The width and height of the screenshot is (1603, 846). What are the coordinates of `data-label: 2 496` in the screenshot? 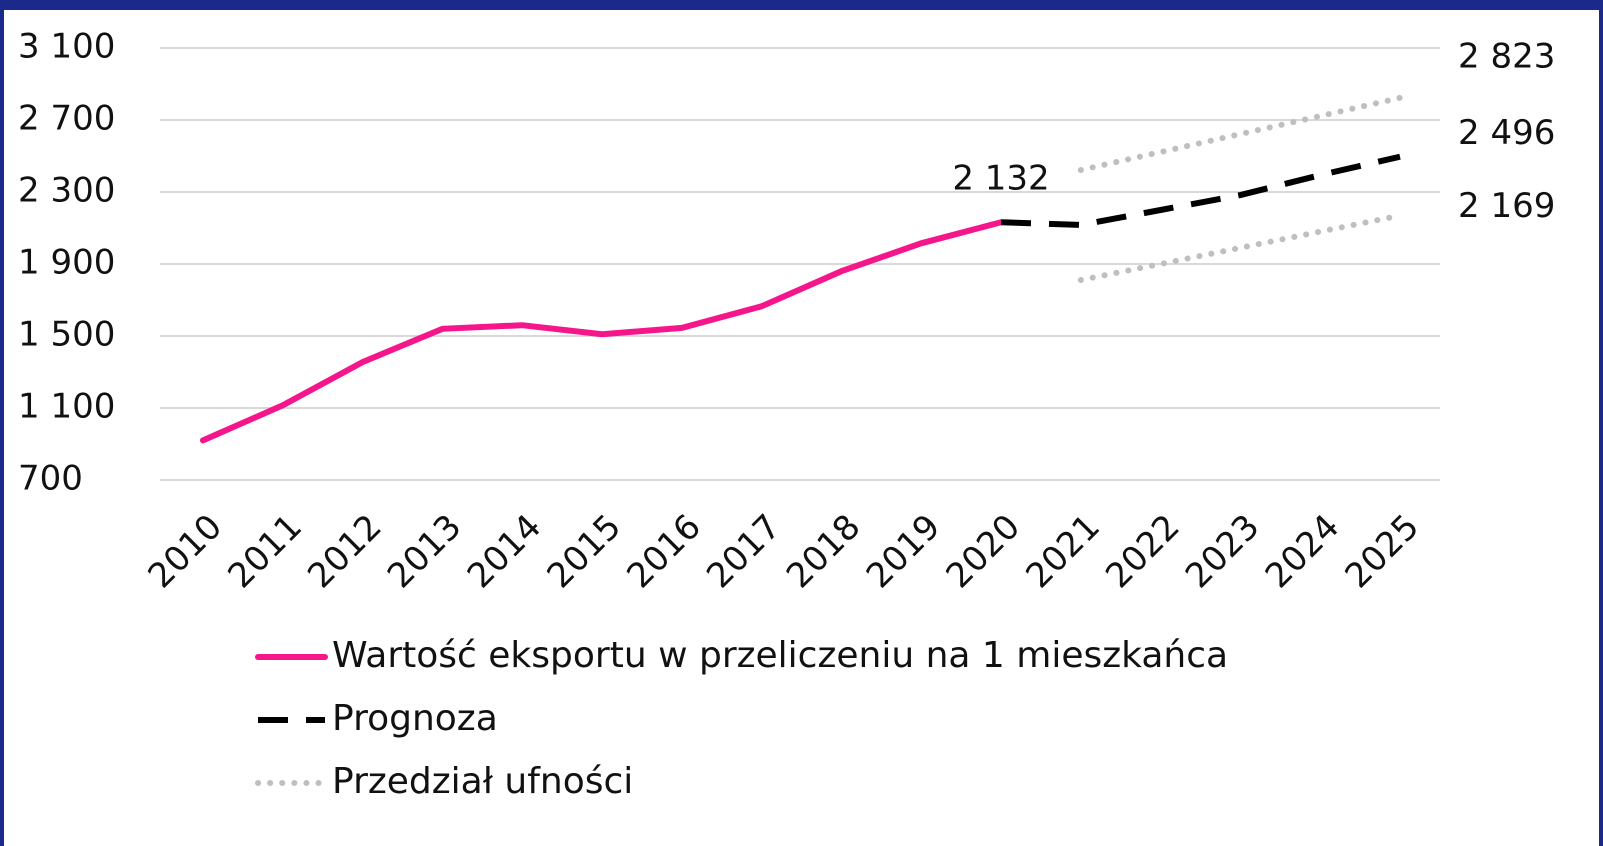 It's located at (1506, 133).